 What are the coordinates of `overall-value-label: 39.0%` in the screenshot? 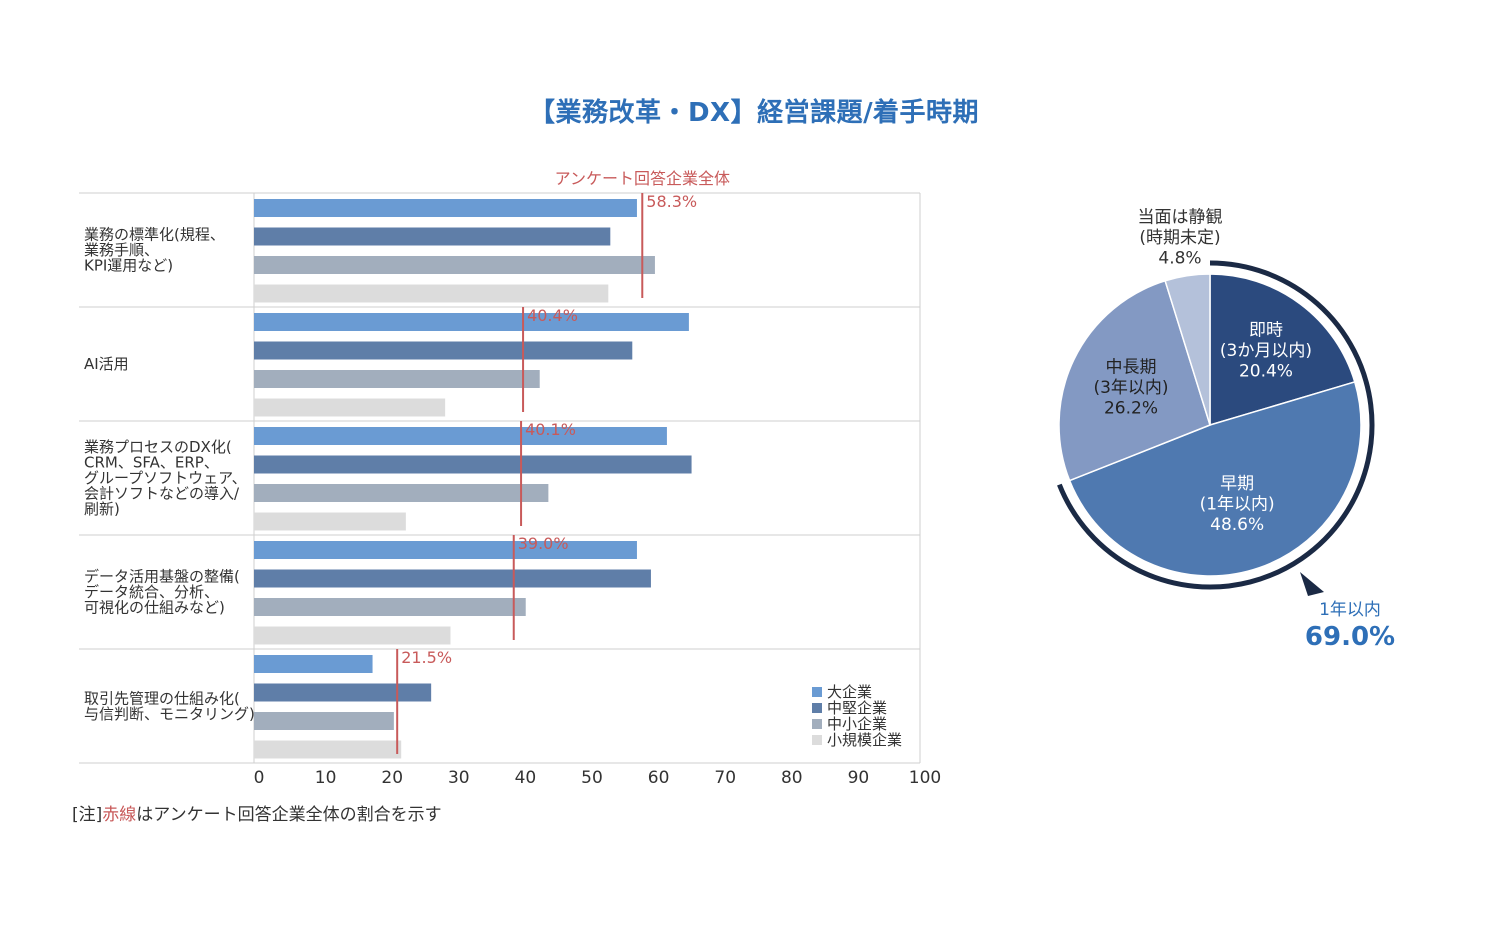 It's located at (543, 543).